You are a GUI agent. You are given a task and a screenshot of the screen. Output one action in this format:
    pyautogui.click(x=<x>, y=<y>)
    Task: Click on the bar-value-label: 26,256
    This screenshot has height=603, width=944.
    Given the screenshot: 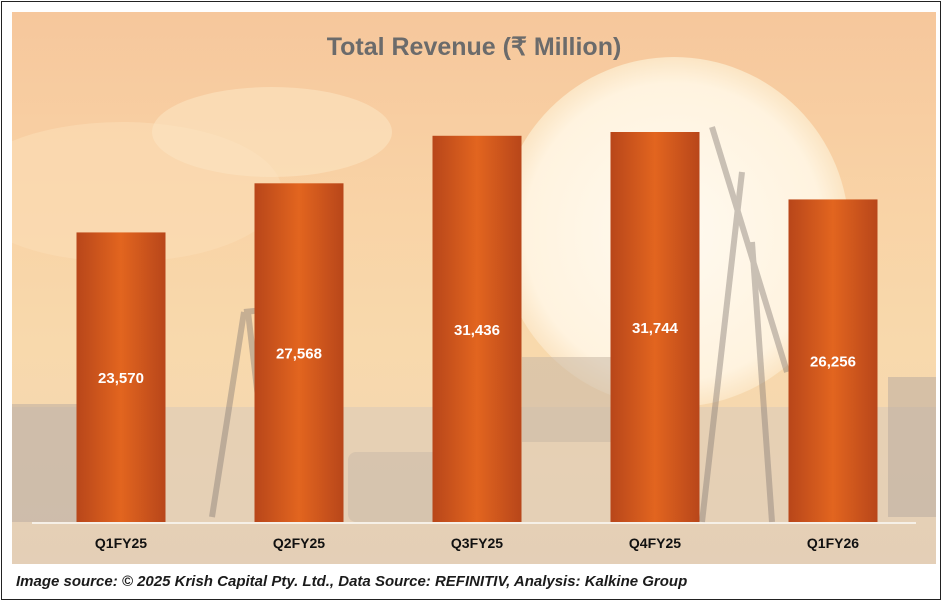 What is the action you would take?
    pyautogui.click(x=833, y=362)
    